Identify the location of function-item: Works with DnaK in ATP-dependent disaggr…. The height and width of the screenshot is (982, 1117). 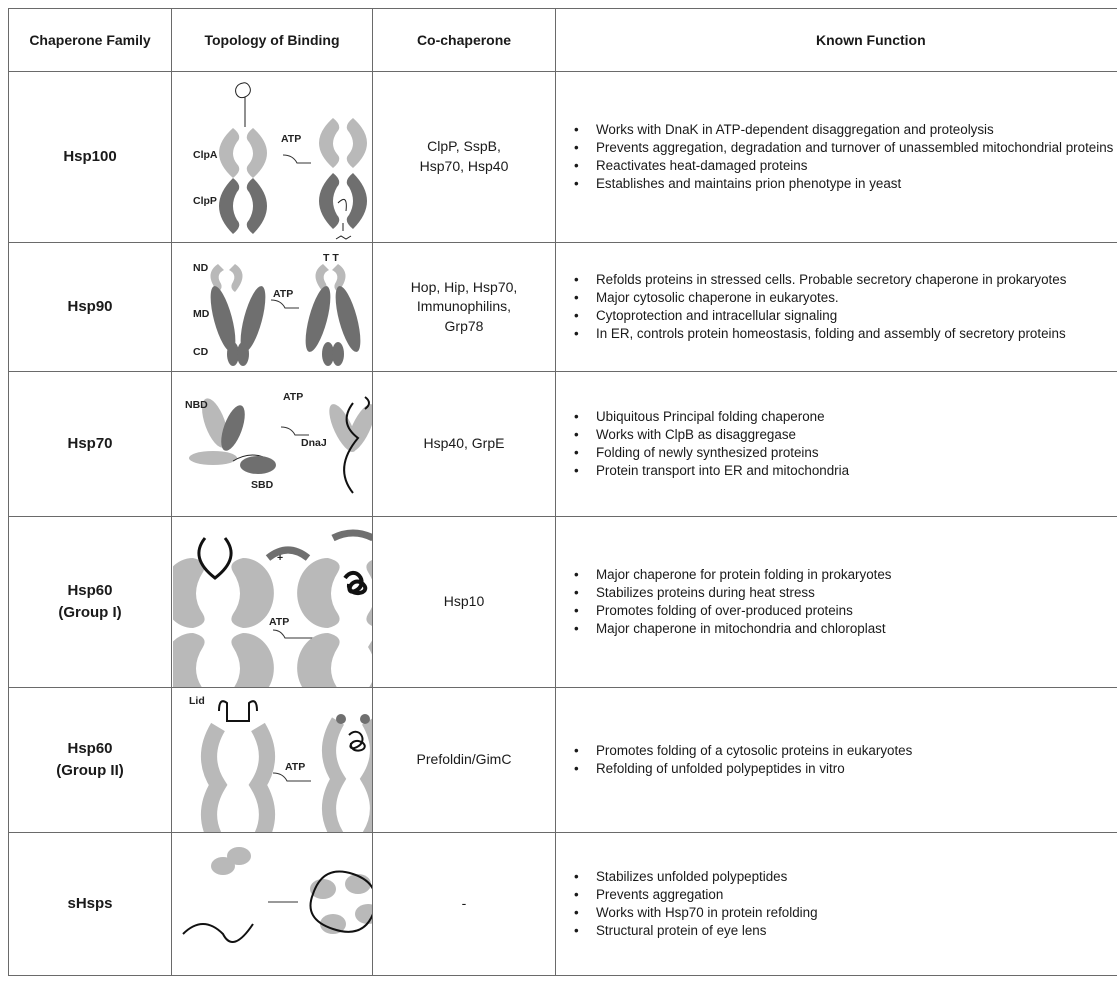
(844, 130).